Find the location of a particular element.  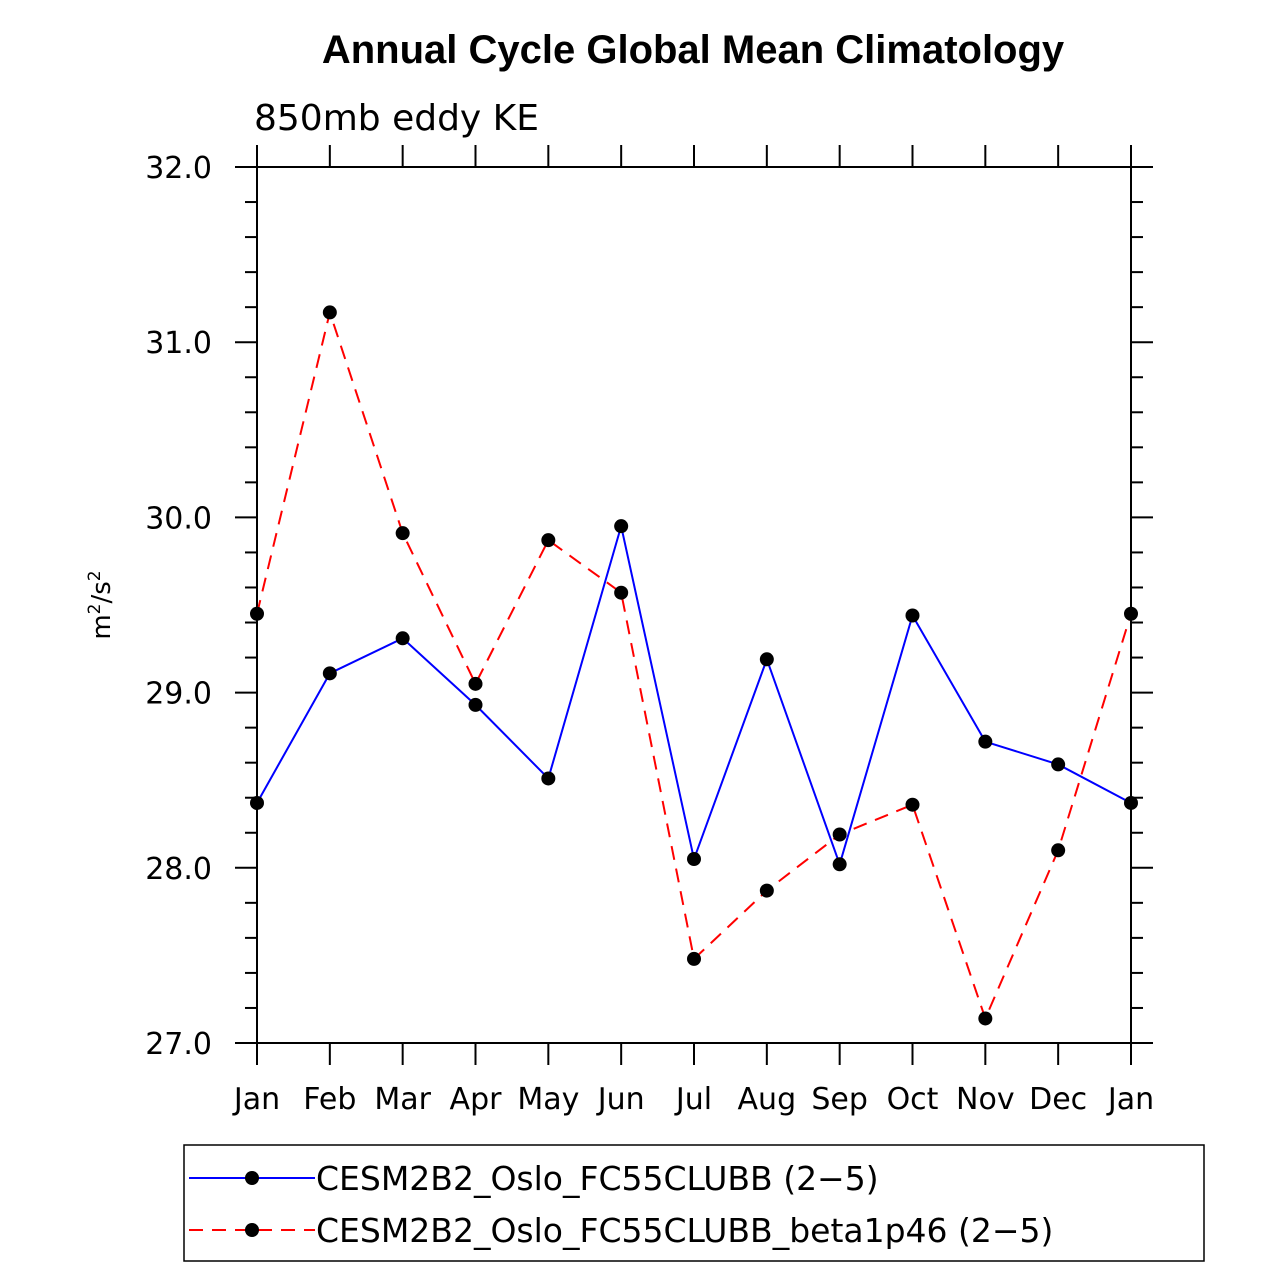

y-axis-label: m2/s2 is located at coordinates (101, 604).